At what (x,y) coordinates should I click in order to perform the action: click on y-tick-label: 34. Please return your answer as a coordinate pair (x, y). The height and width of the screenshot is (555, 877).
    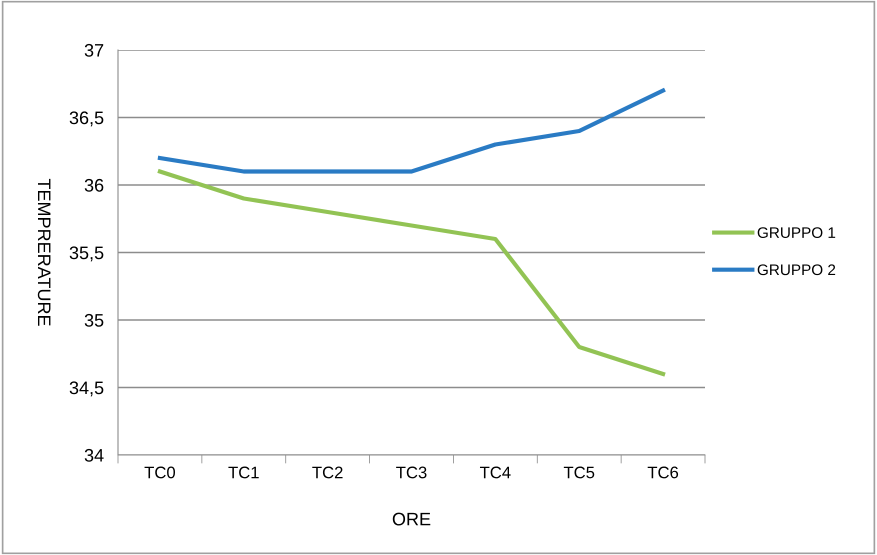
    Looking at the image, I should click on (94, 455).